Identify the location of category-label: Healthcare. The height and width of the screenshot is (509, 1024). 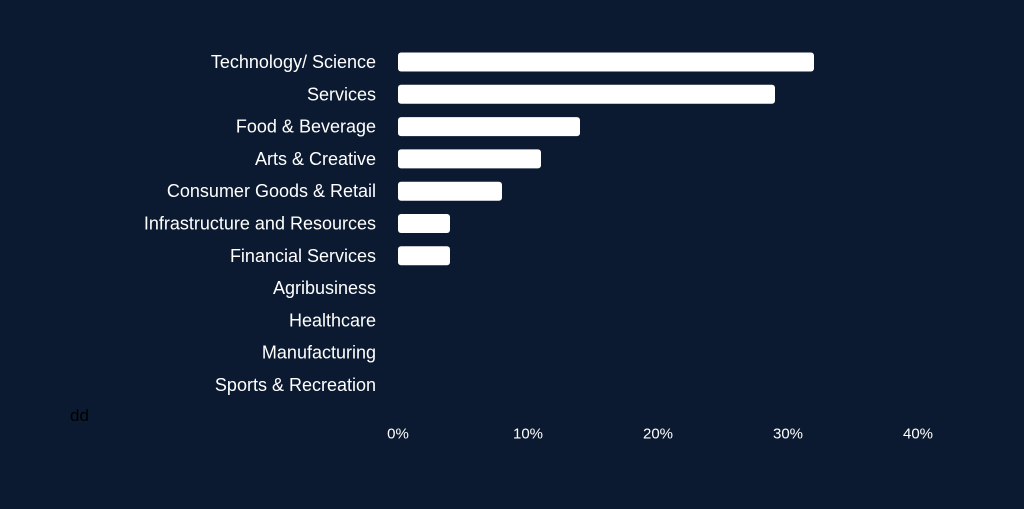
(332, 320).